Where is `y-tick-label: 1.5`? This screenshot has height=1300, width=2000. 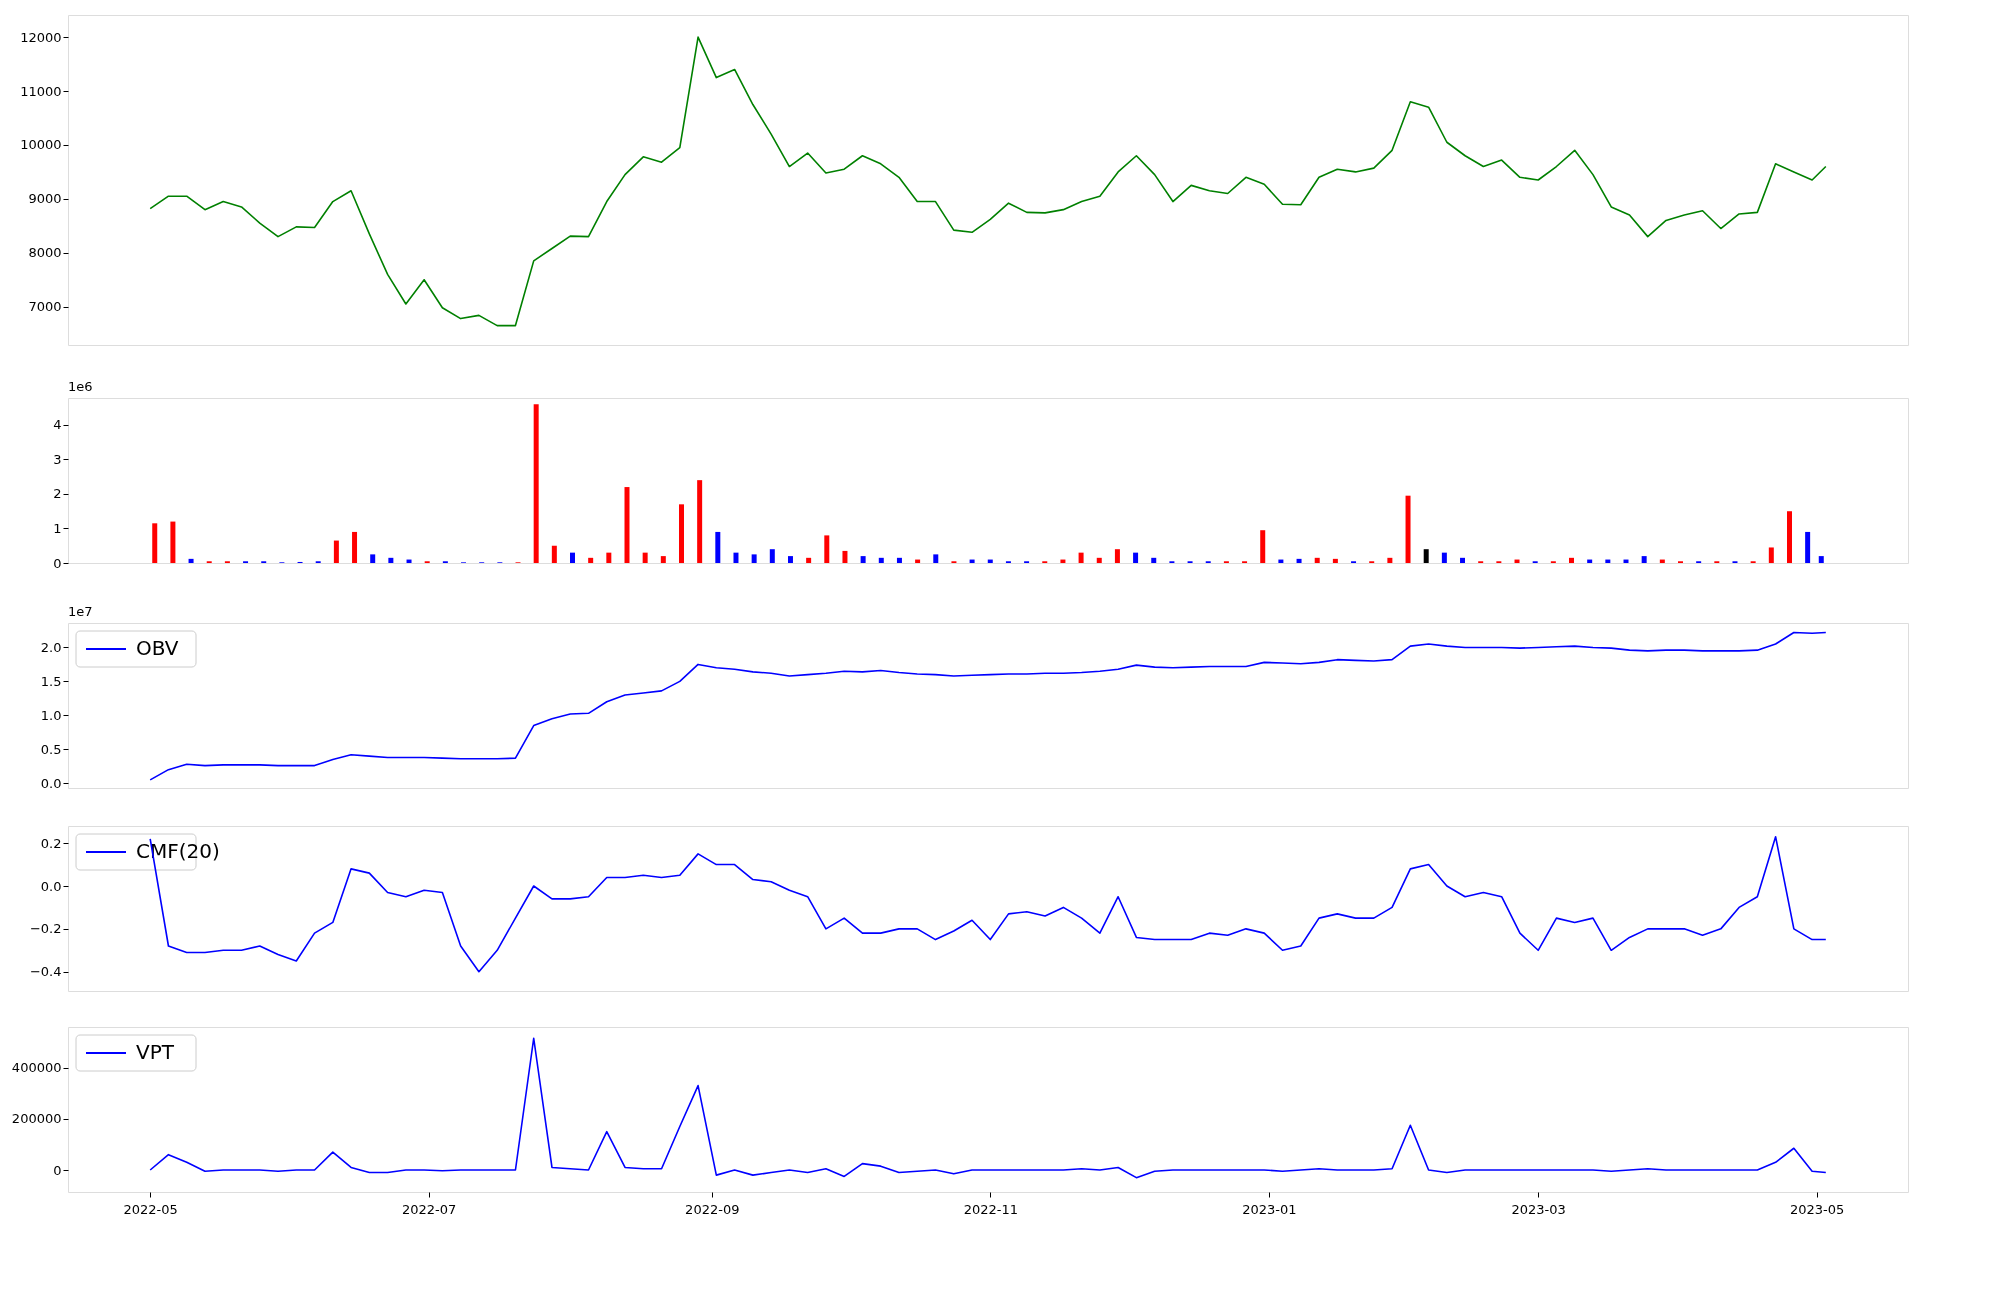
y-tick-label: 1.5 is located at coordinates (51, 681).